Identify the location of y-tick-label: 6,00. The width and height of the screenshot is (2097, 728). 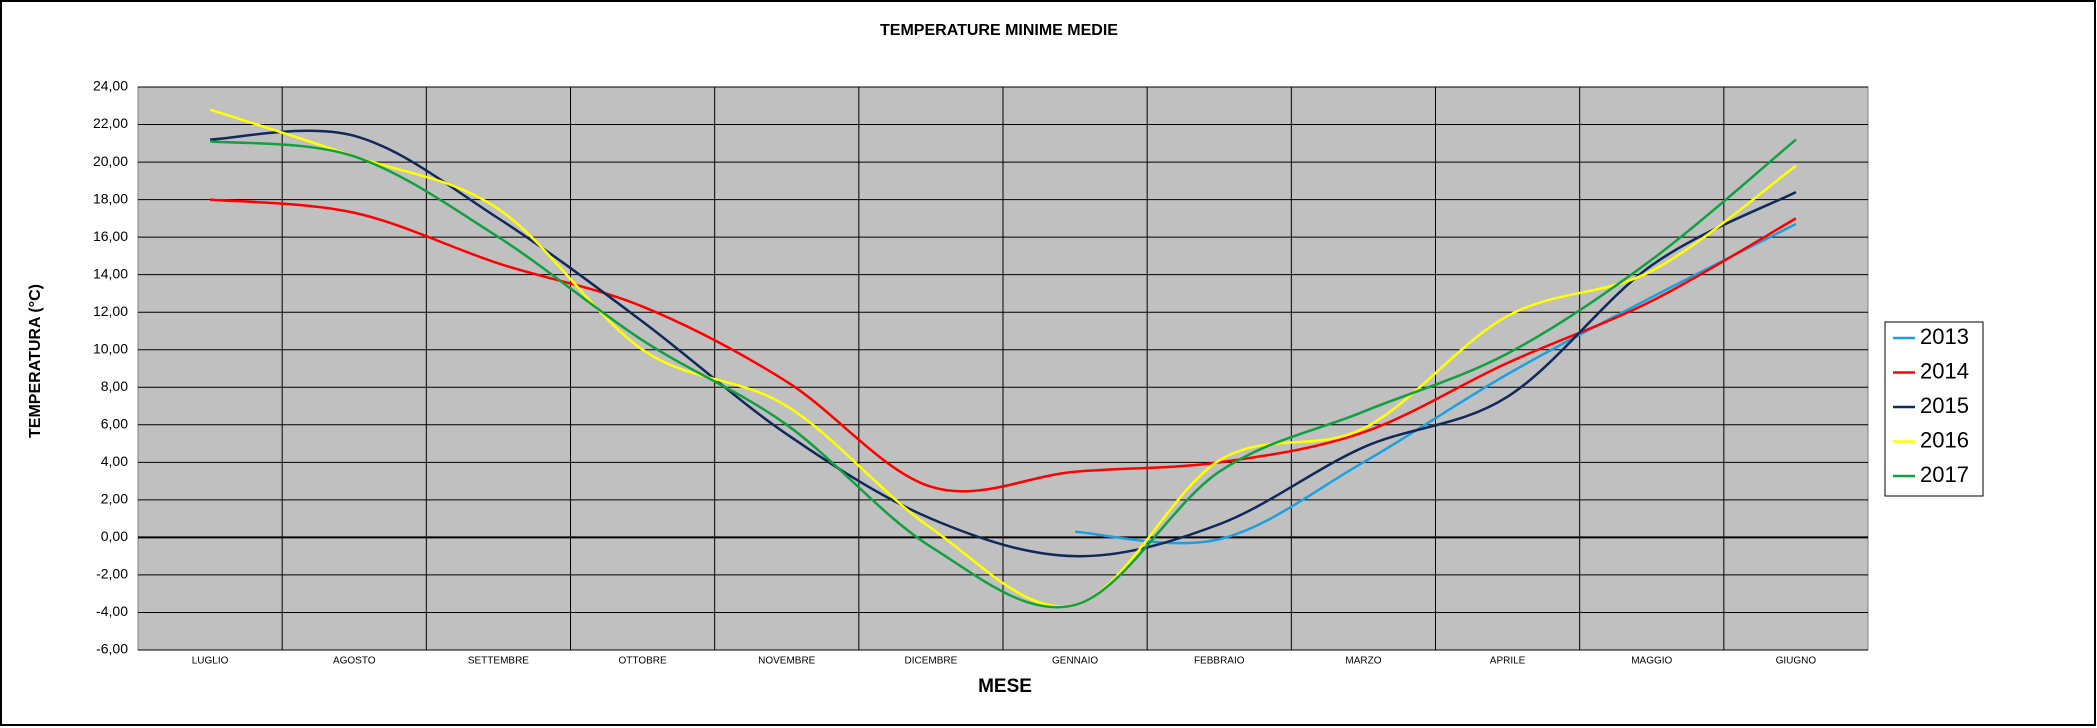
(114, 424).